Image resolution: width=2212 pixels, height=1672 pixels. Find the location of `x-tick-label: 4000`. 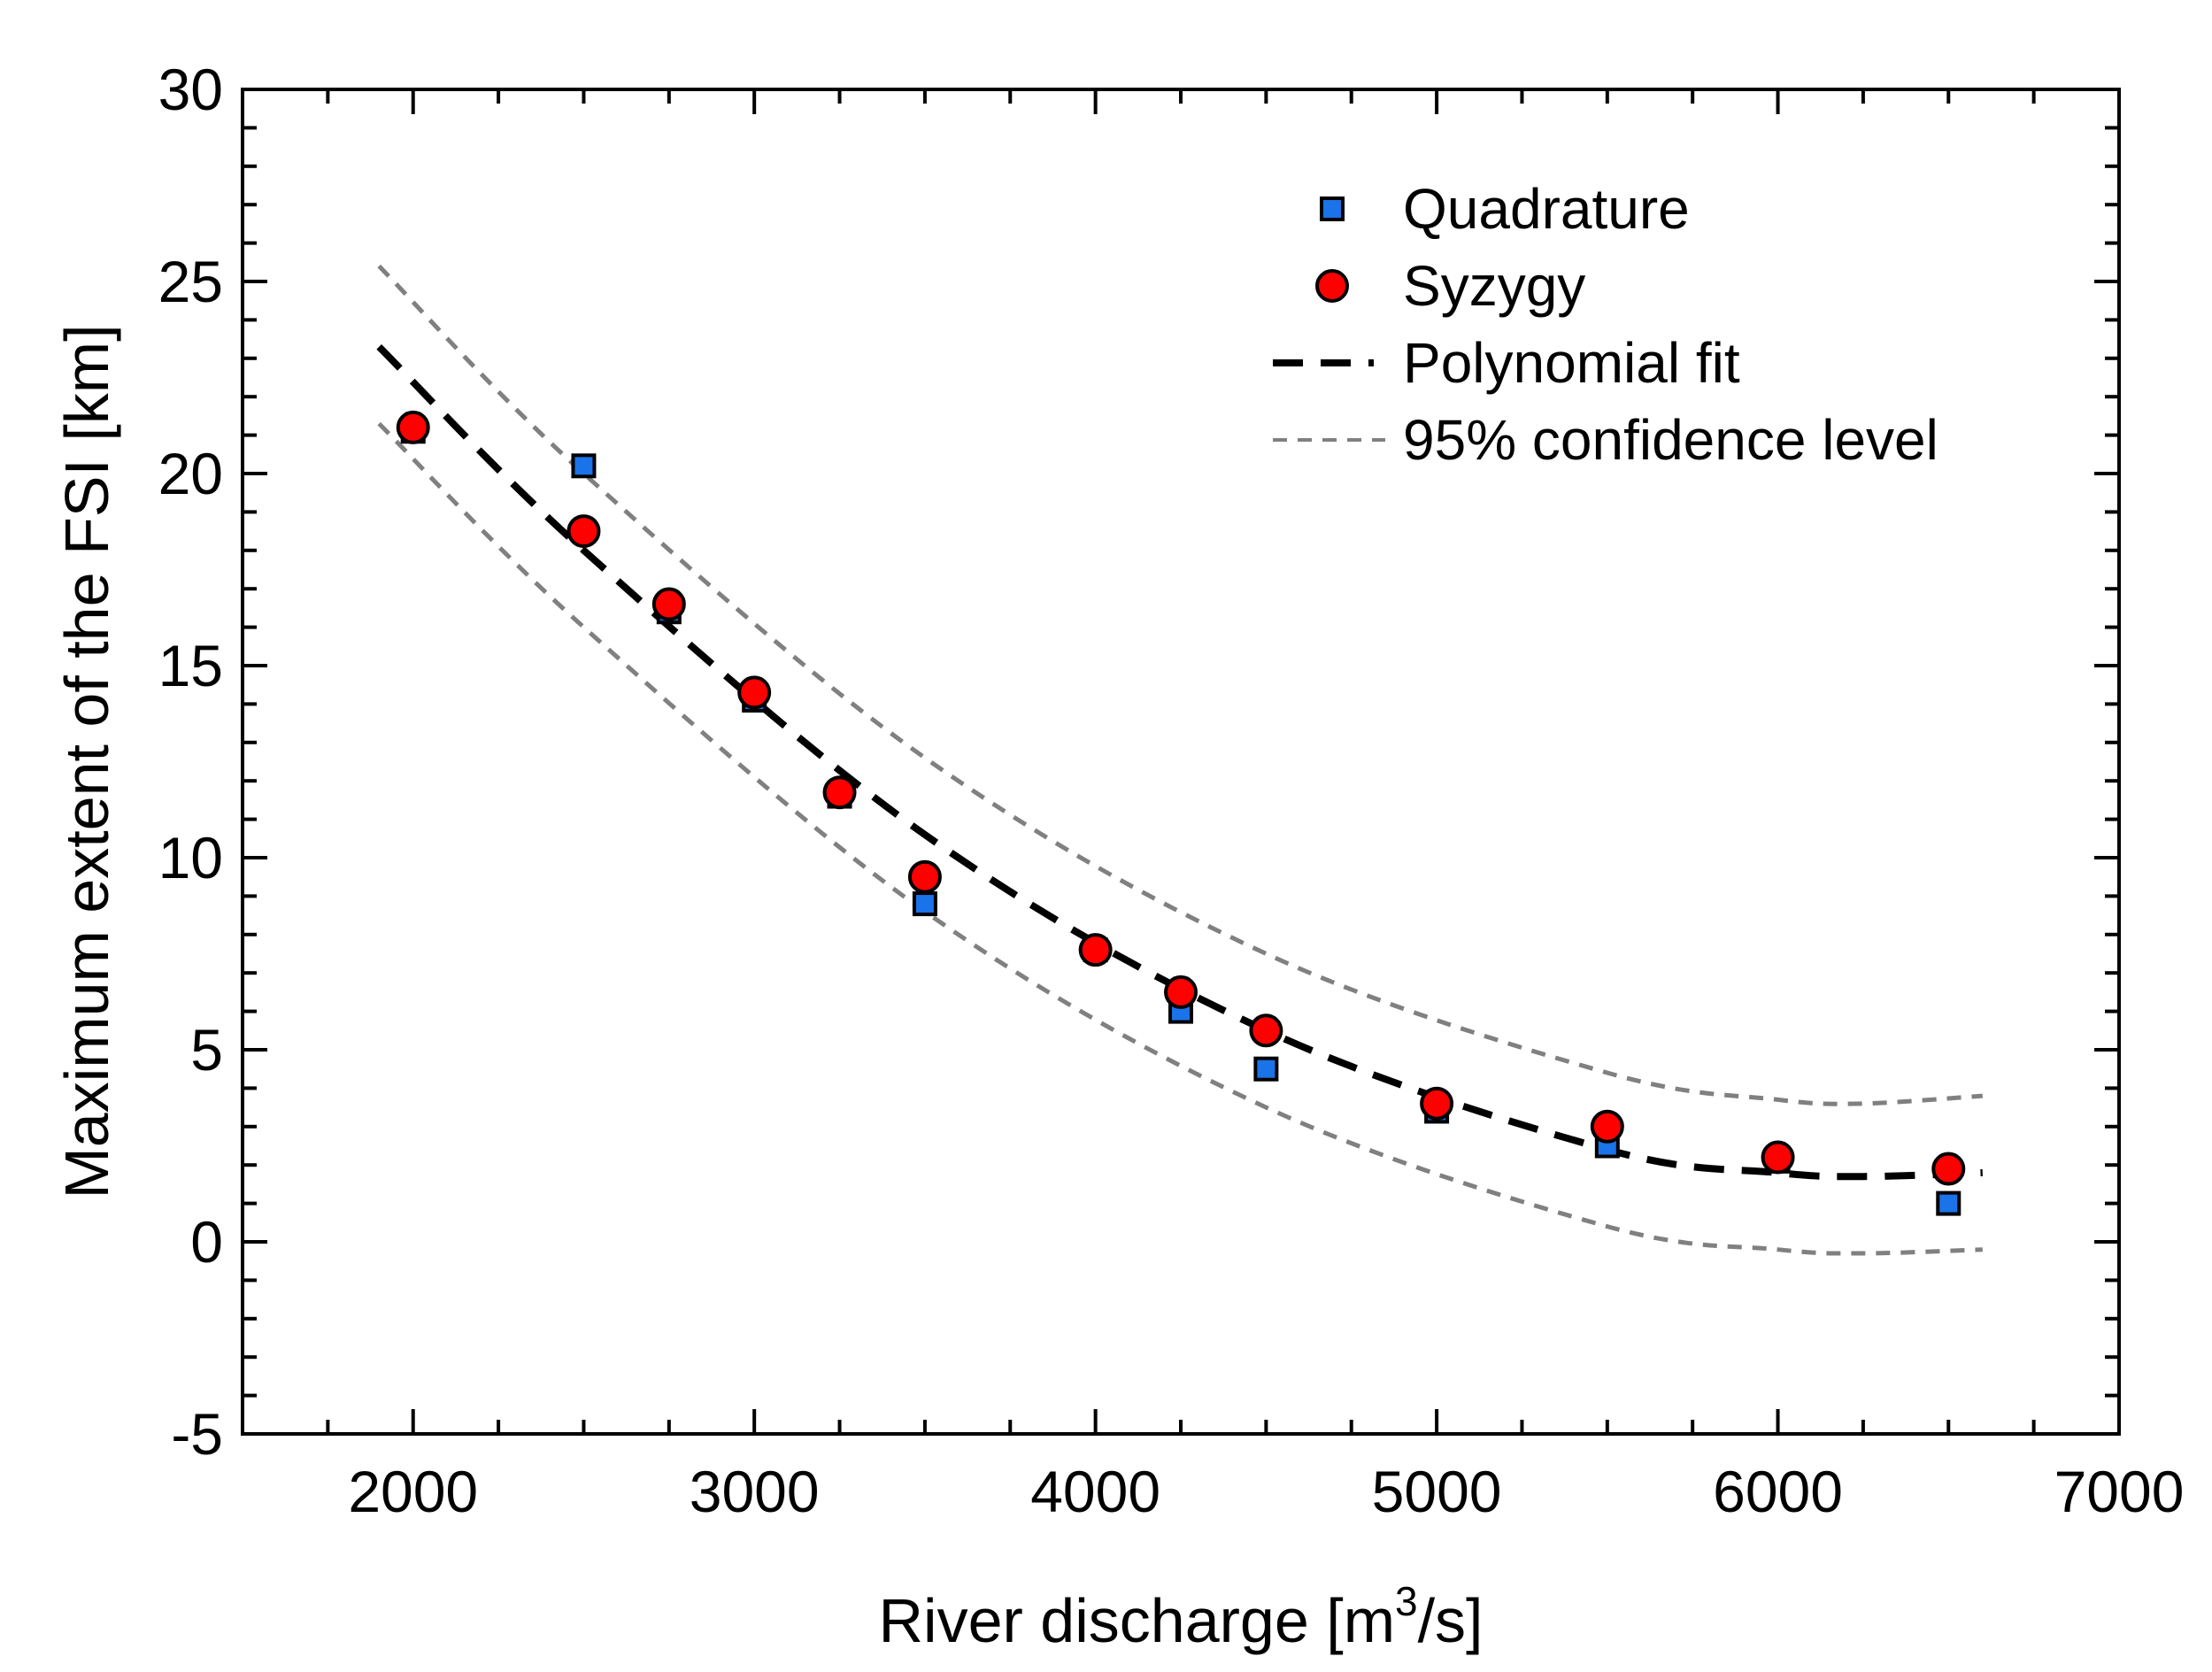

x-tick-label: 4000 is located at coordinates (1095, 1491).